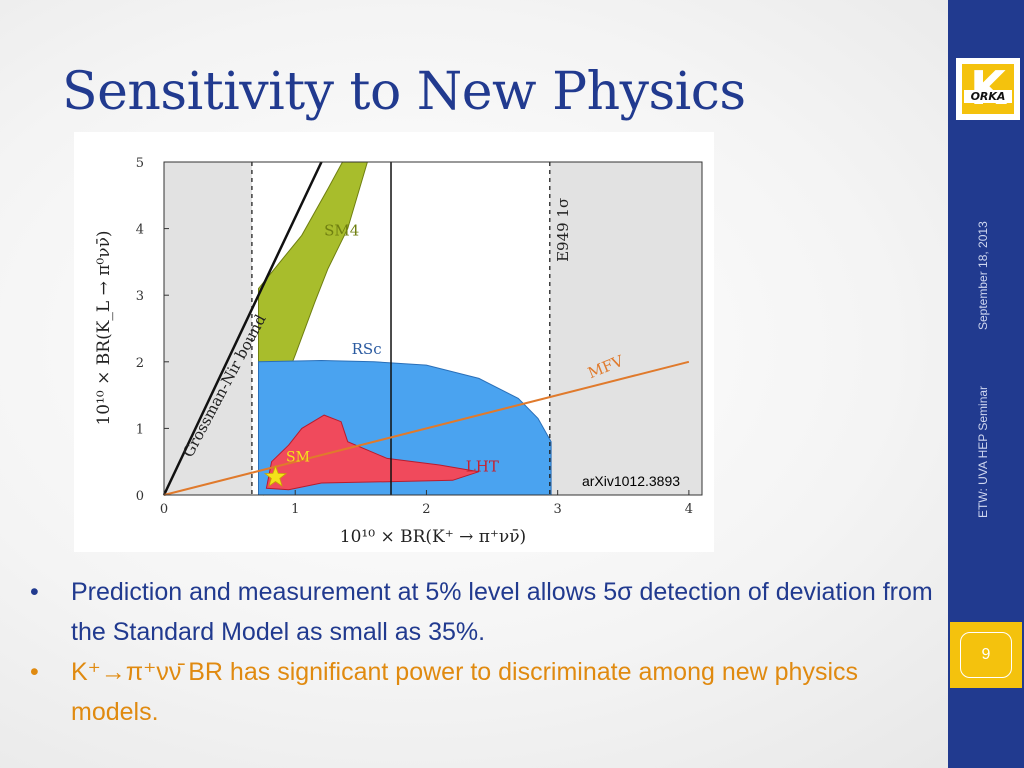 The height and width of the screenshot is (768, 1024). Describe the element at coordinates (689, 509) in the screenshot. I see `x-tick-label: 4` at that location.